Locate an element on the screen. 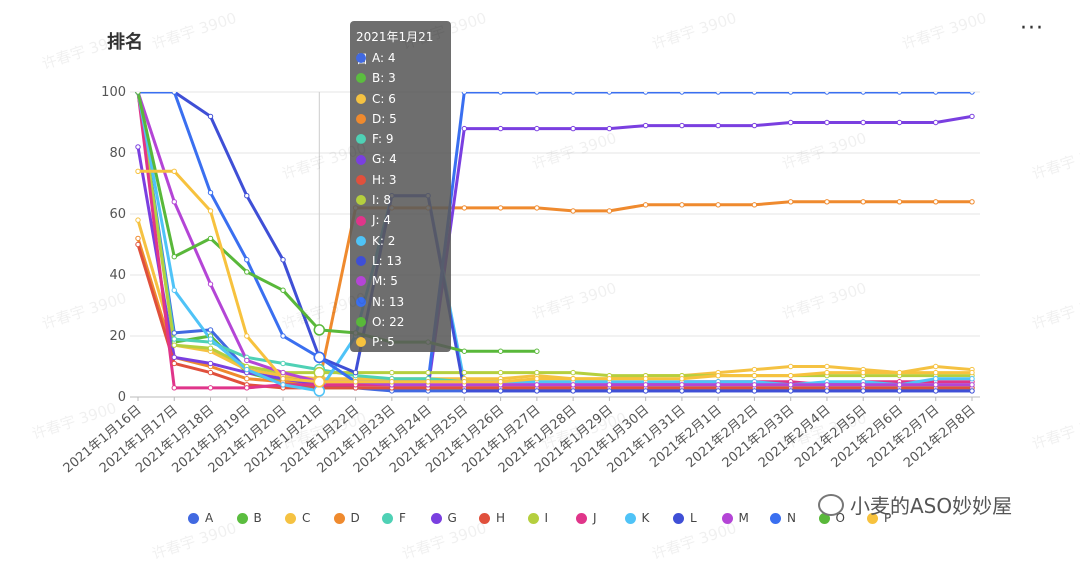 The image size is (1080, 564). data-point-A is located at coordinates (174, 333).